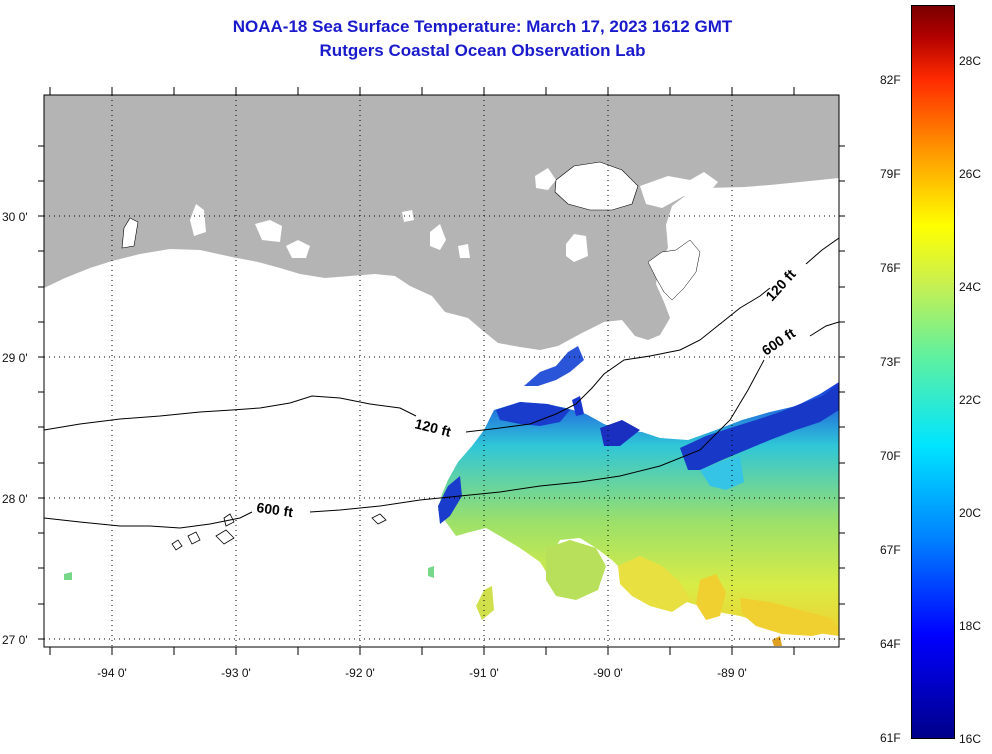 The width and height of the screenshot is (992, 754). Describe the element at coordinates (890, 80) in the screenshot. I see `colorbar-f-label: 82F` at that location.